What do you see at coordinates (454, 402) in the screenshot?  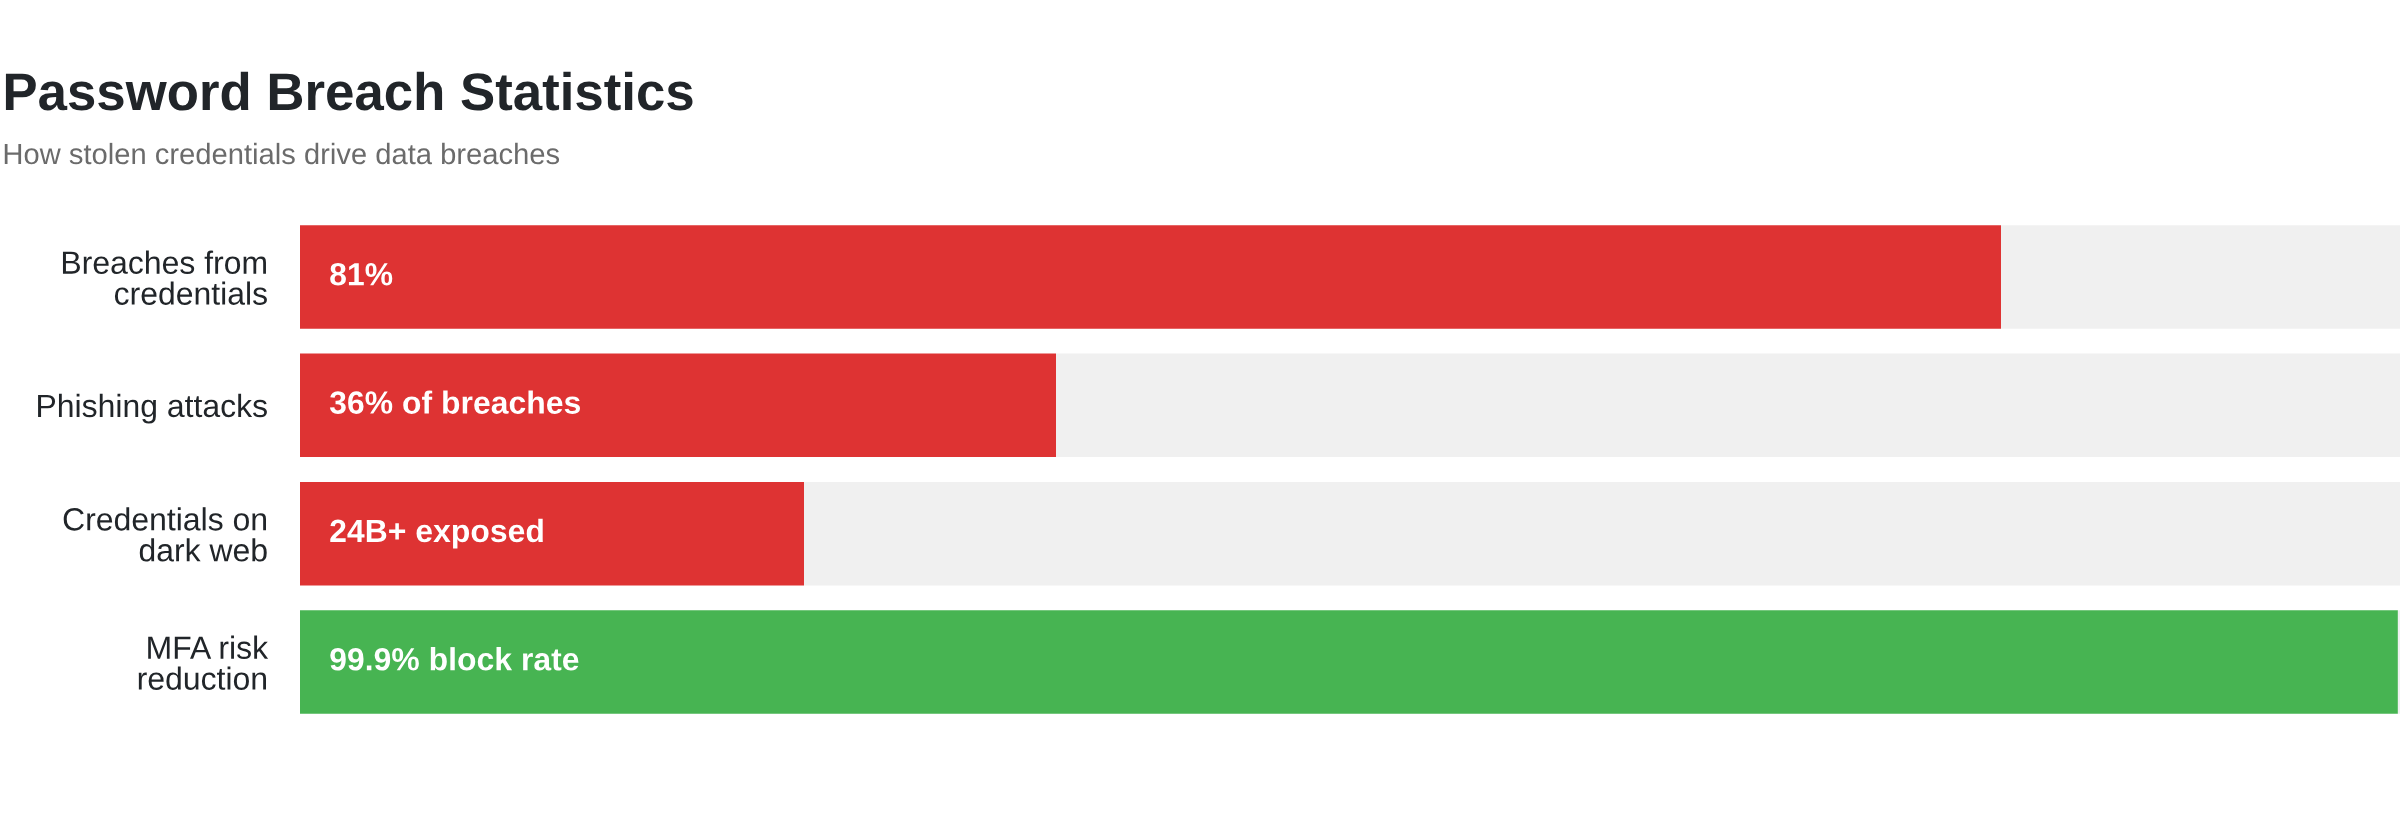 I see `data-label: 36% of breaches` at bounding box center [454, 402].